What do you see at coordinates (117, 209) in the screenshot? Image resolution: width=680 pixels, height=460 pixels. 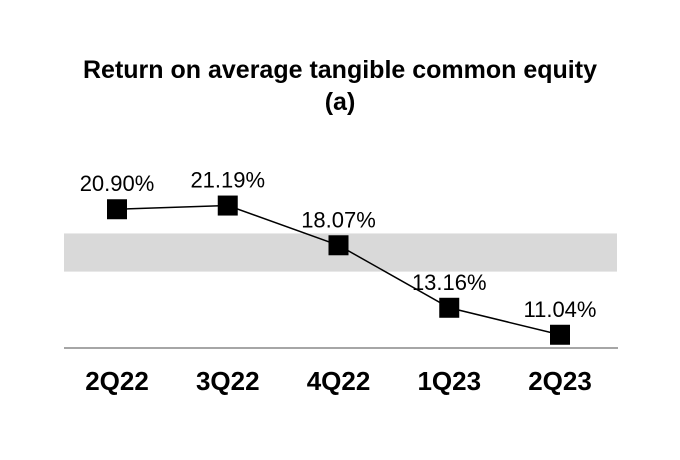 I see `data-point-marker-2Q22` at bounding box center [117, 209].